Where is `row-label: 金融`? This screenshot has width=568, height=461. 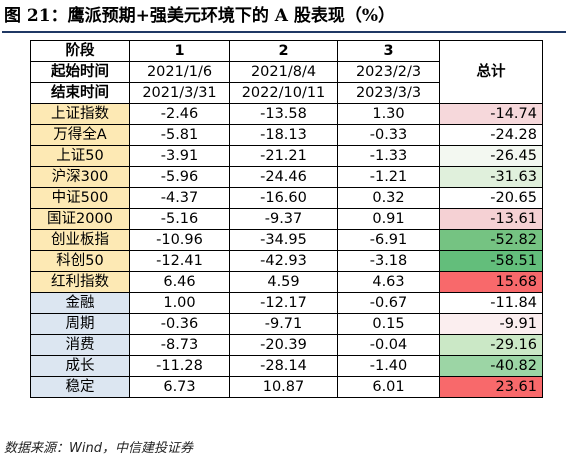
row-label: 金融 is located at coordinates (80, 303).